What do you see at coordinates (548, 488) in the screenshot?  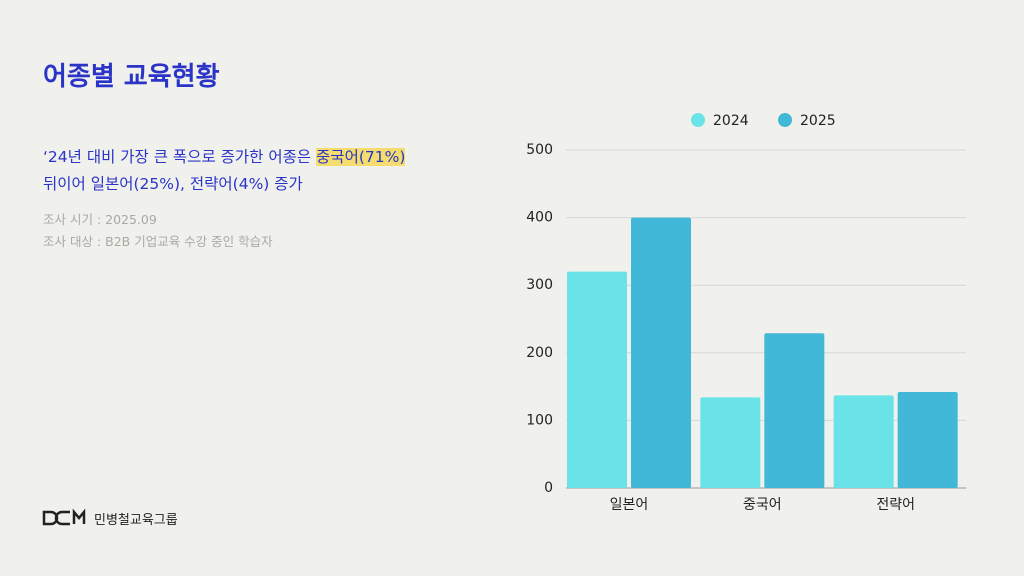 I see `y-tick-label: 0` at bounding box center [548, 488].